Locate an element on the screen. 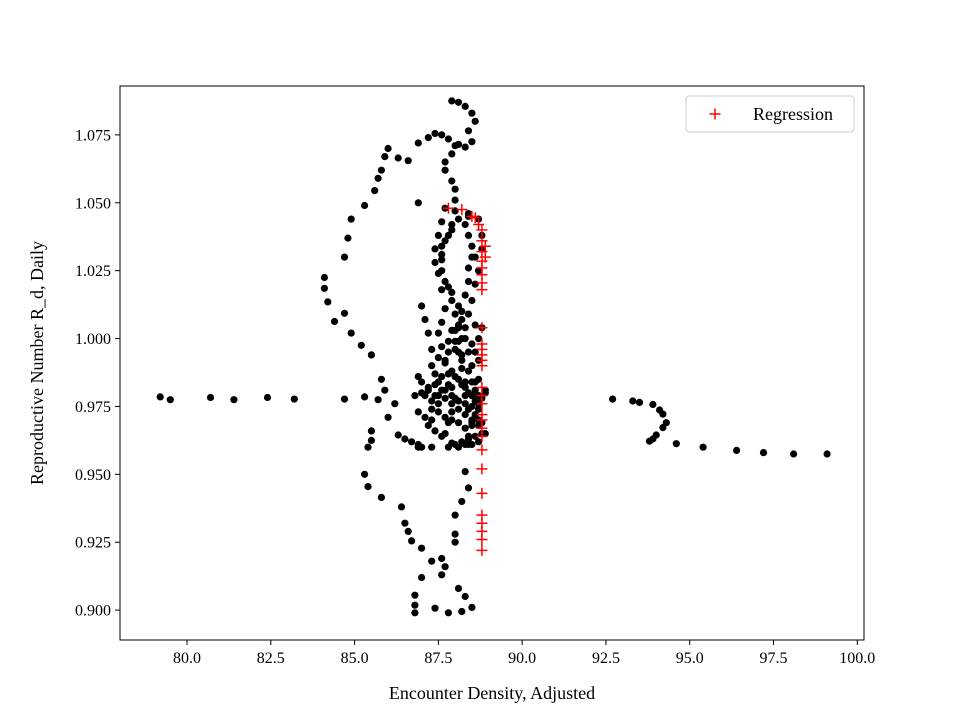  x-axis-label: Encounter Density, Adjusted is located at coordinates (492, 693).